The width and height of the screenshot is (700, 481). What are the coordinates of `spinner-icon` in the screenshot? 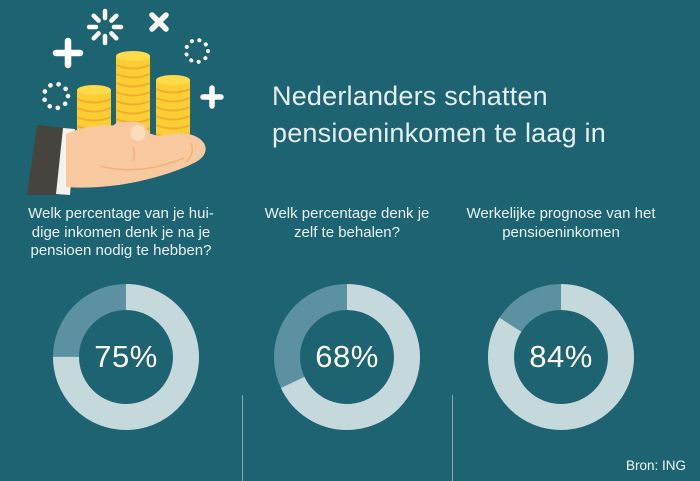 It's located at (105, 27).